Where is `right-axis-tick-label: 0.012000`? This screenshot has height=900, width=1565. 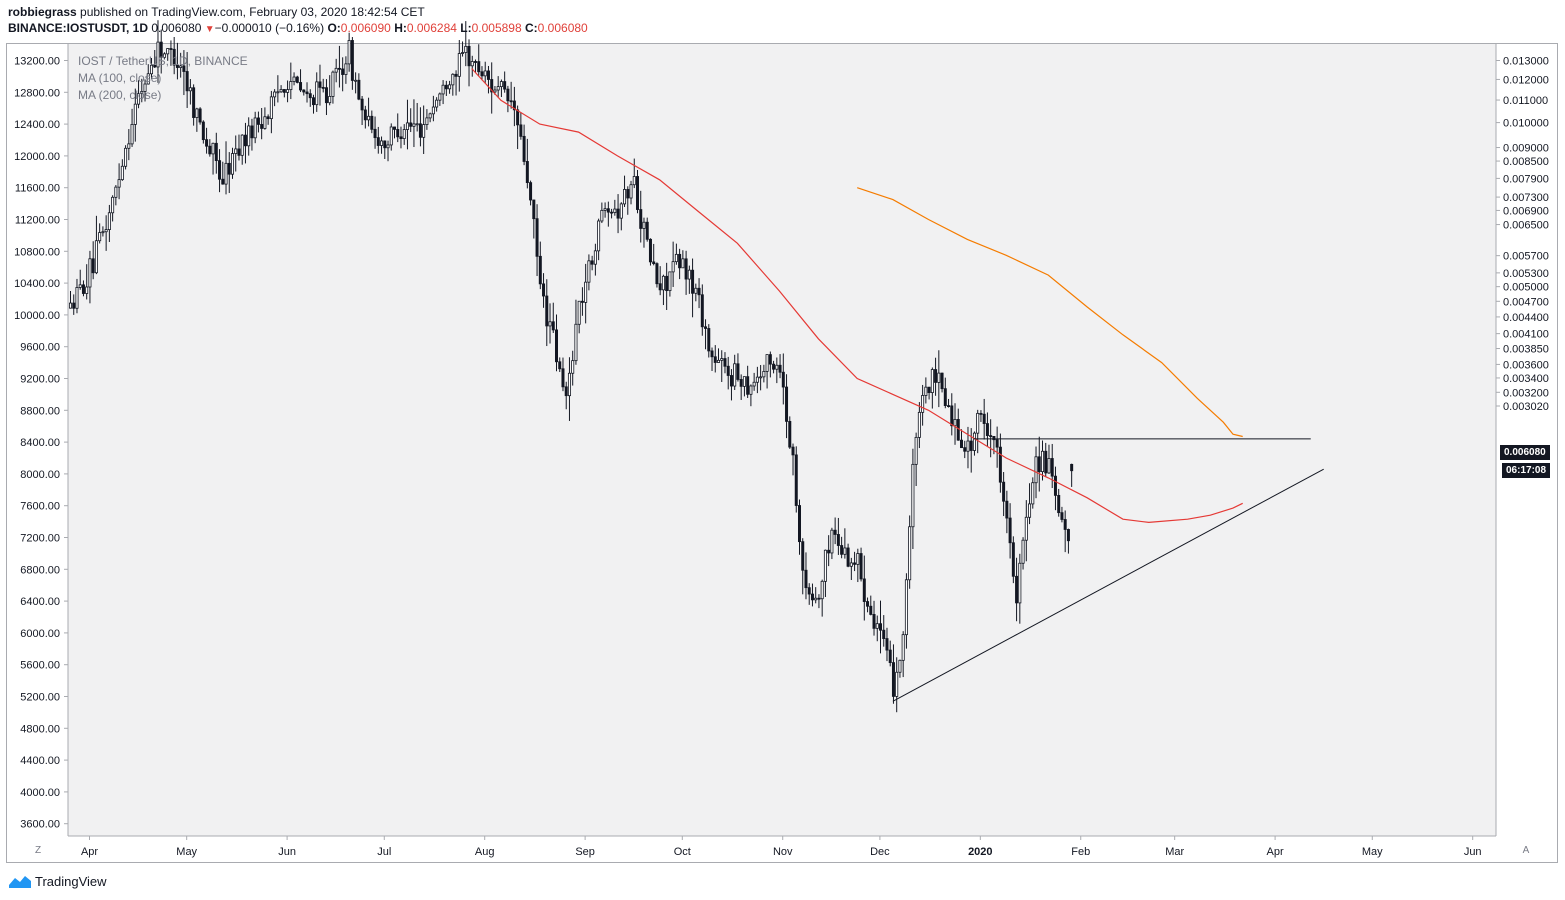
right-axis-tick-label: 0.012000 is located at coordinates (1526, 80).